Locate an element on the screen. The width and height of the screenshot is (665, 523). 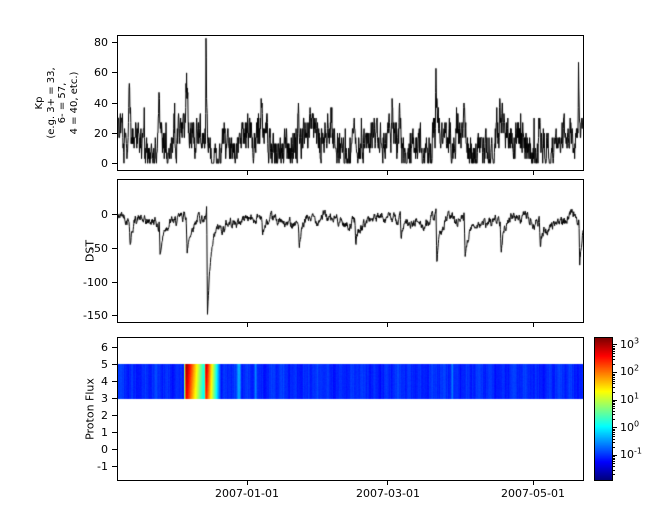
flux-y-tick-label: 5 is located at coordinates (104, 364).